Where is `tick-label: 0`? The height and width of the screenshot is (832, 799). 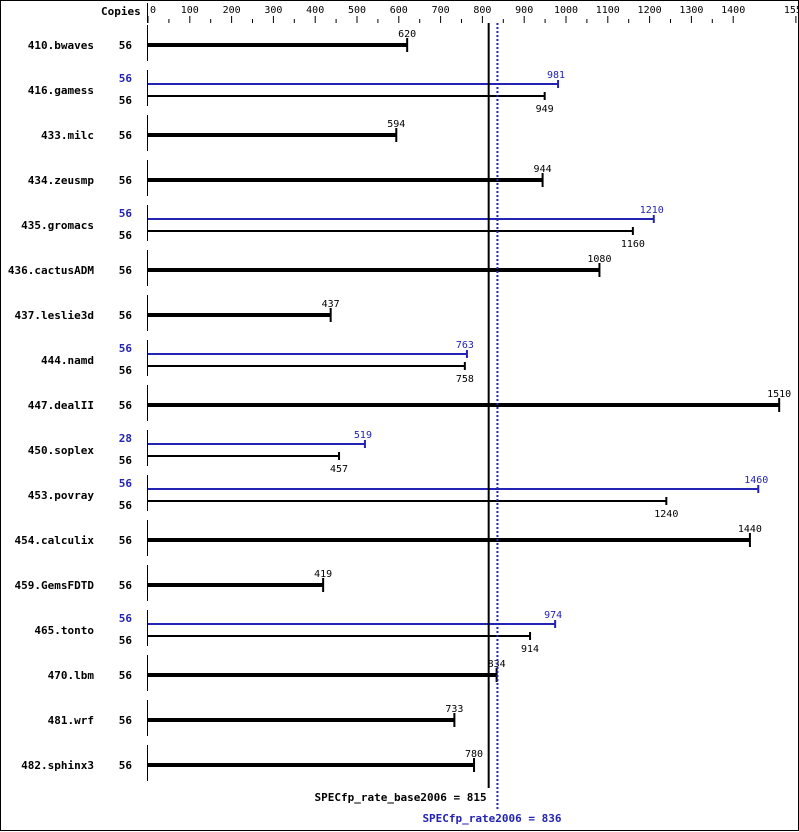
tick-label: 0 is located at coordinates (153, 10).